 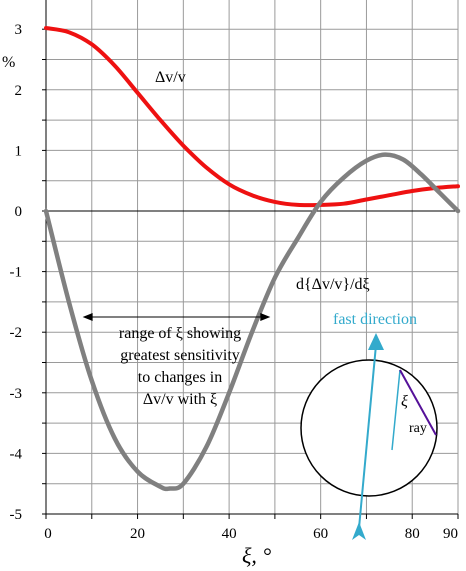 I want to click on xi-reference-line, so click(x=396, y=410).